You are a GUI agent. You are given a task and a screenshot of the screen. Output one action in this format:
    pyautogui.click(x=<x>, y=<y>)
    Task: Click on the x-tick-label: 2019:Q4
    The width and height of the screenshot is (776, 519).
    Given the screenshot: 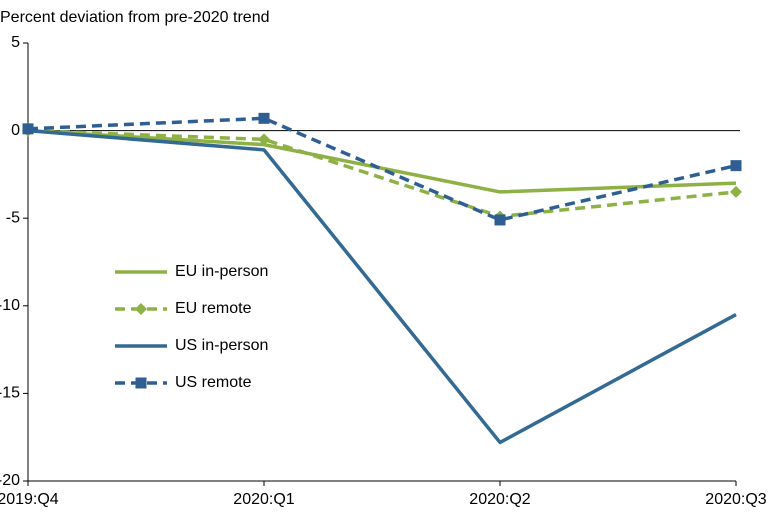 What is the action you would take?
    pyautogui.click(x=29, y=499)
    